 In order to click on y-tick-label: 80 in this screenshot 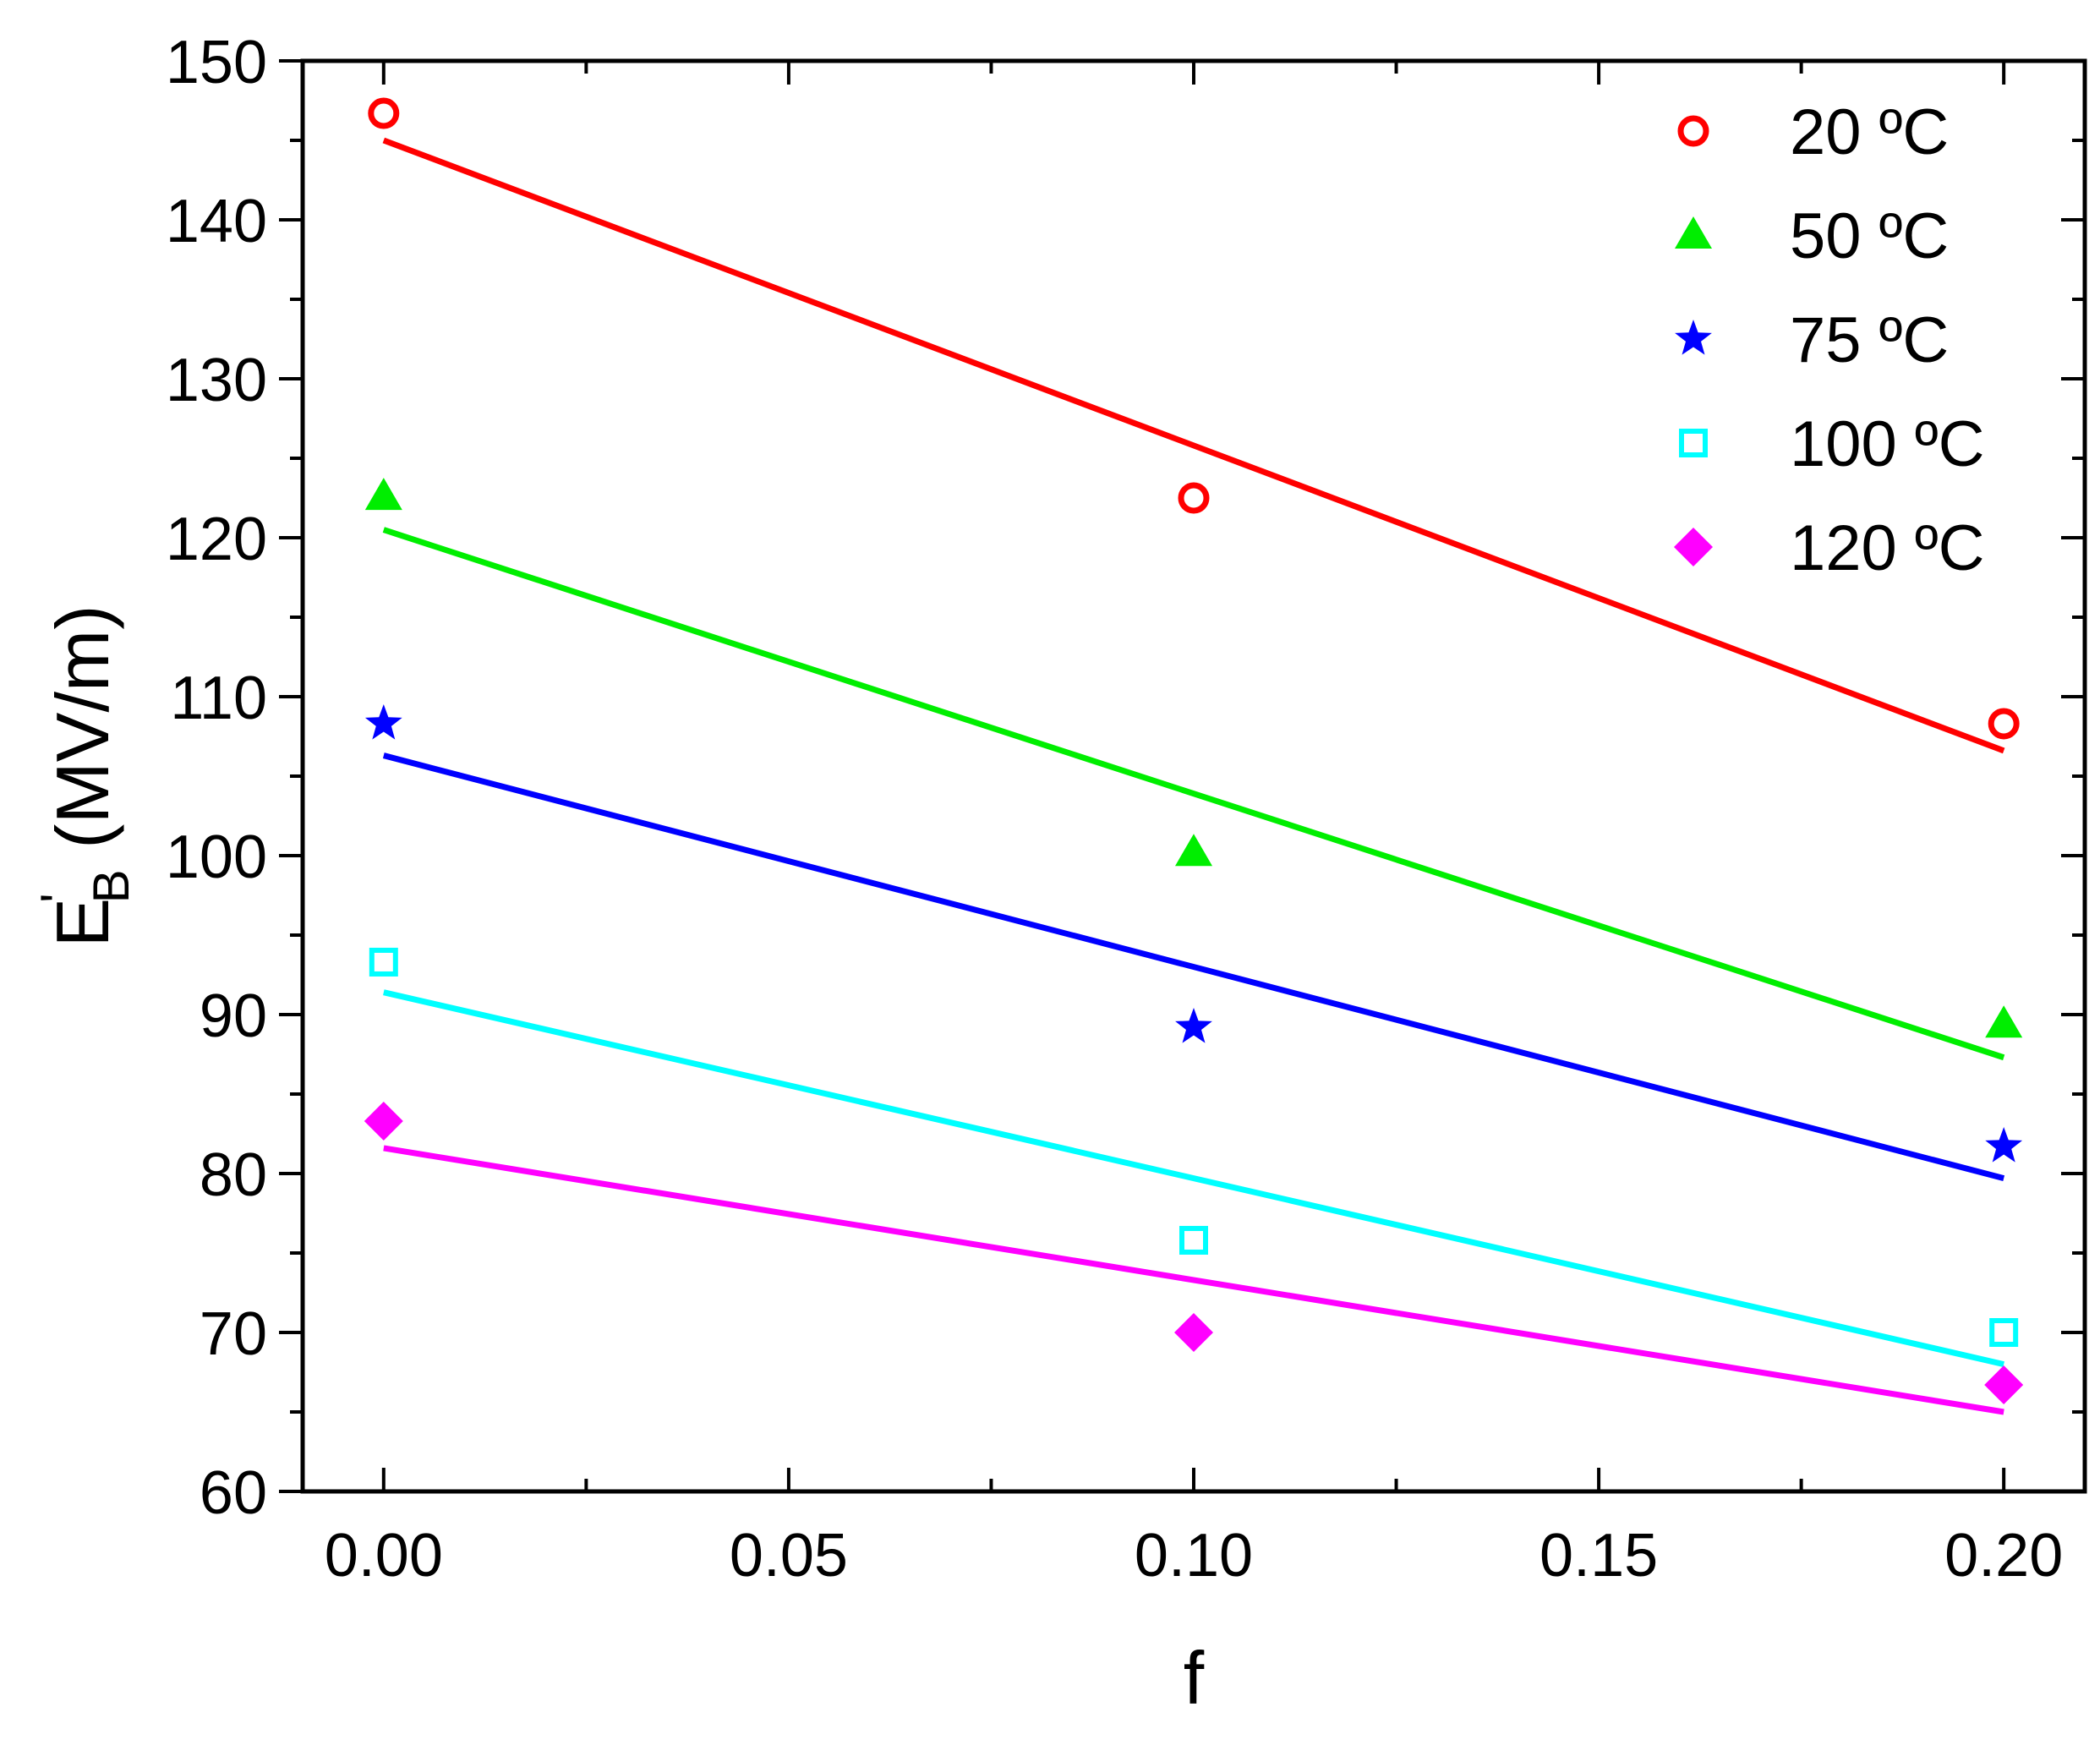, I will do `click(233, 1175)`.